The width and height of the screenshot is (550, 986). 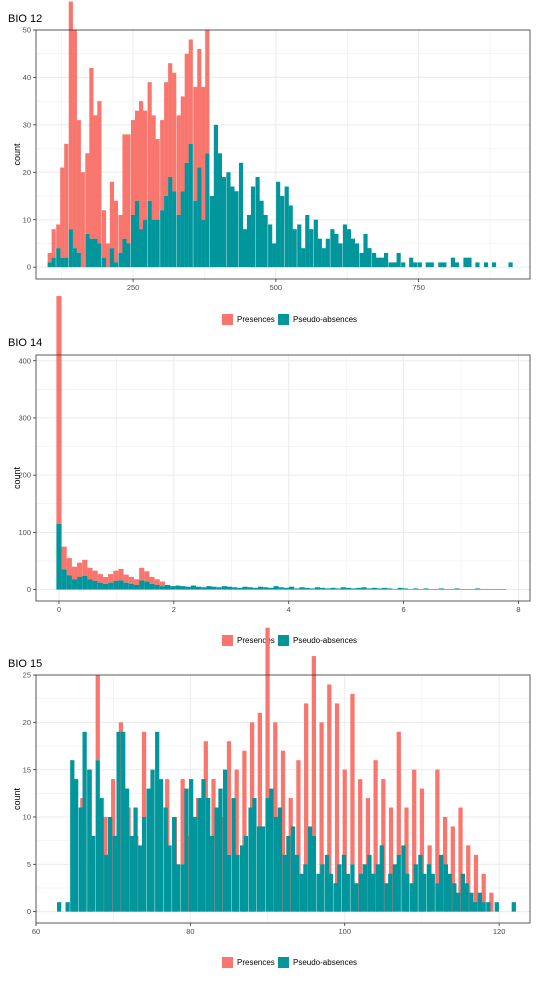 What do you see at coordinates (418, 287) in the screenshot?
I see `x-tick-label: 750` at bounding box center [418, 287].